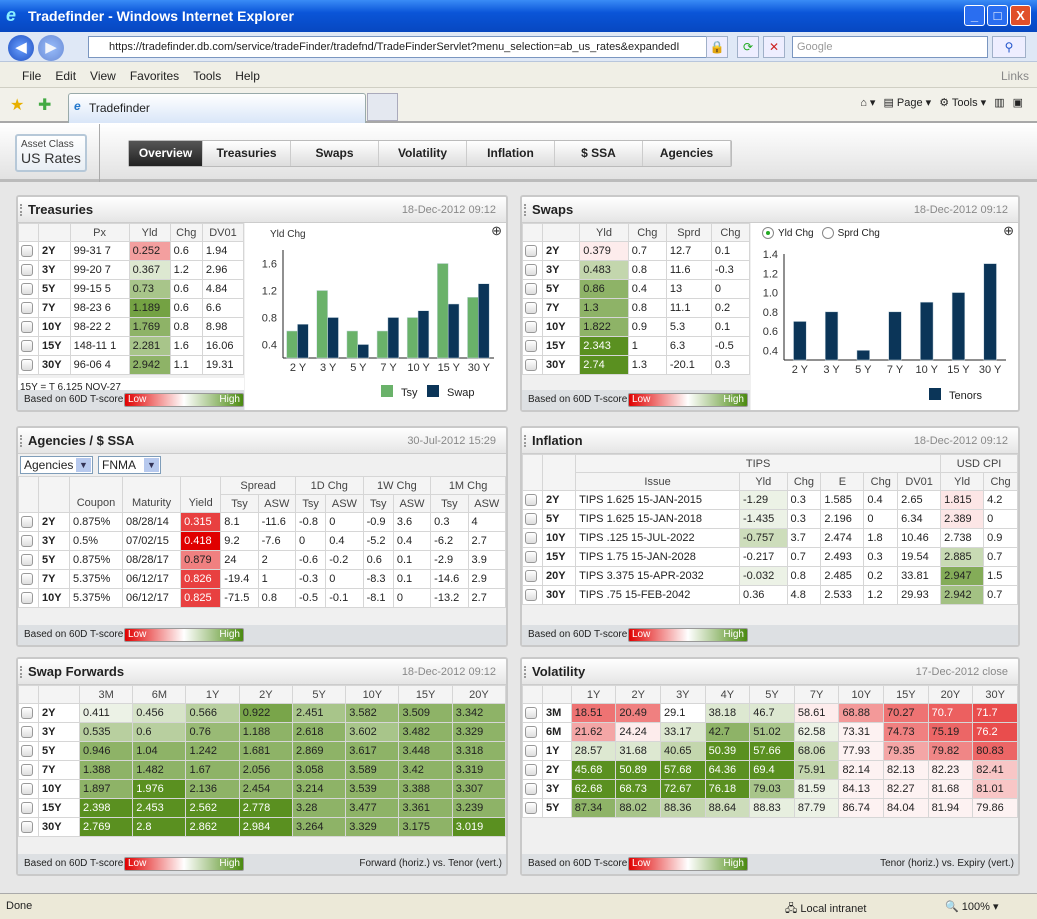 This screenshot has width=1037, height=919. I want to click on bar-tenors-10y, so click(927, 331).